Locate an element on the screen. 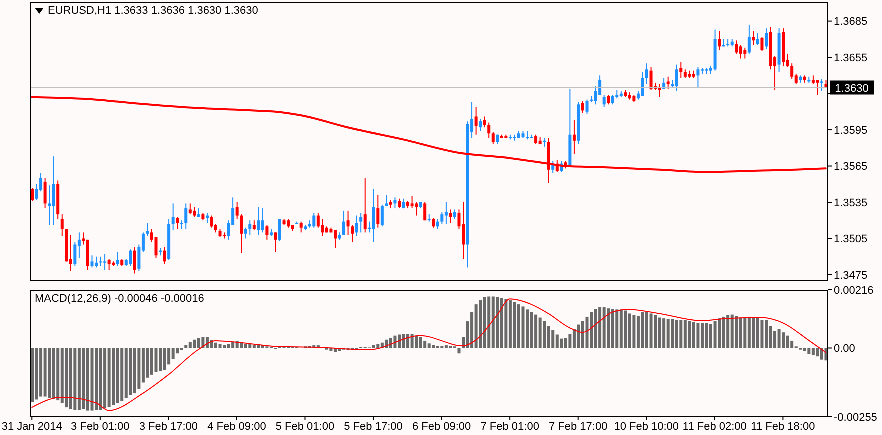 The image size is (882, 435). y-tick-label: 1.3655 is located at coordinates (851, 58).